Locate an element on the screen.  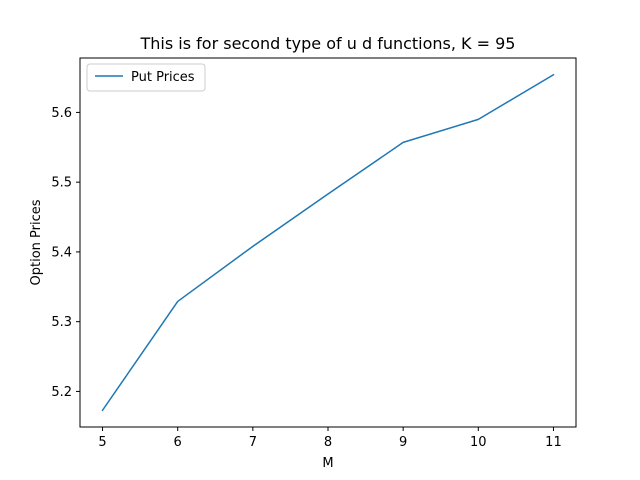
x-tick-label: 9 is located at coordinates (403, 442).